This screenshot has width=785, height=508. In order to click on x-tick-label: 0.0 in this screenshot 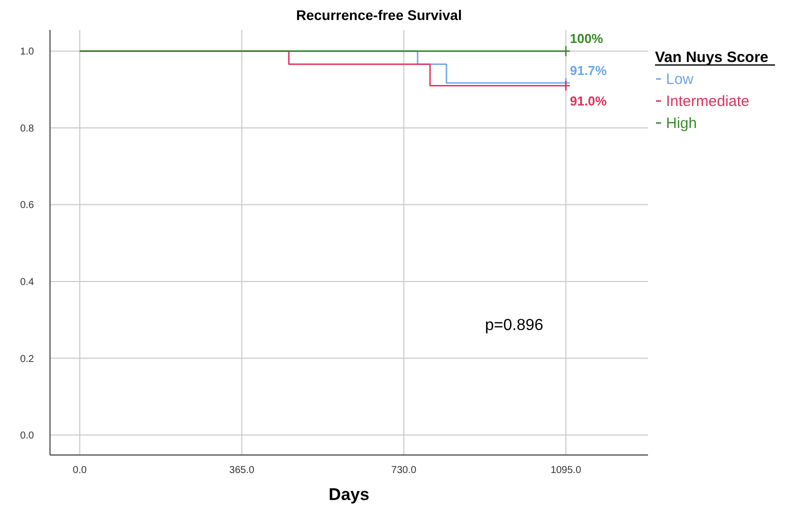, I will do `click(80, 470)`.